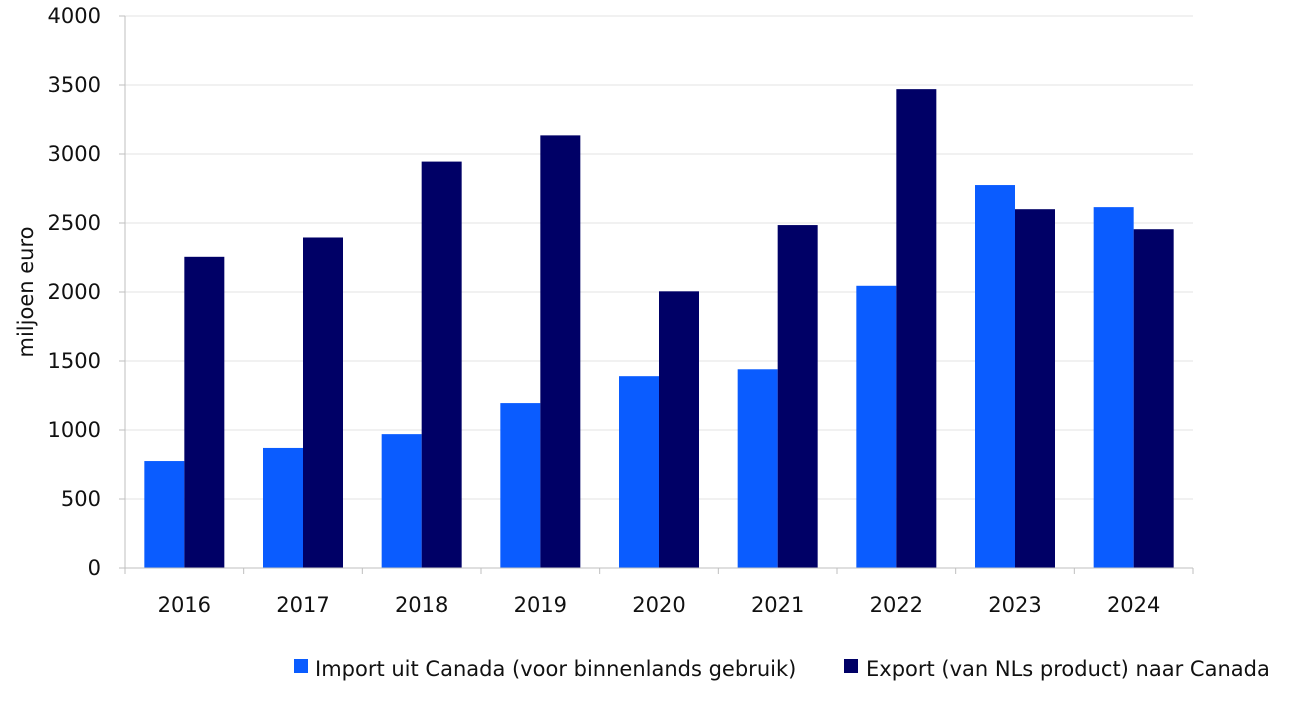 The image size is (1300, 705). I want to click on y-tick-label-3500: 3500, so click(74, 85).